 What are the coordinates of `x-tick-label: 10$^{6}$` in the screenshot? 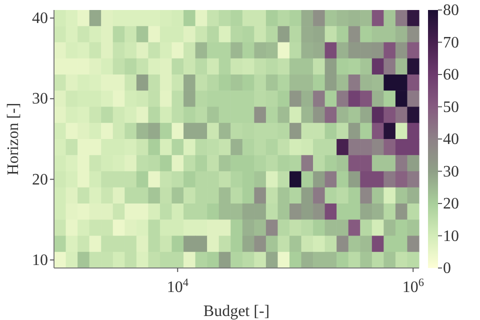 It's located at (413, 286).